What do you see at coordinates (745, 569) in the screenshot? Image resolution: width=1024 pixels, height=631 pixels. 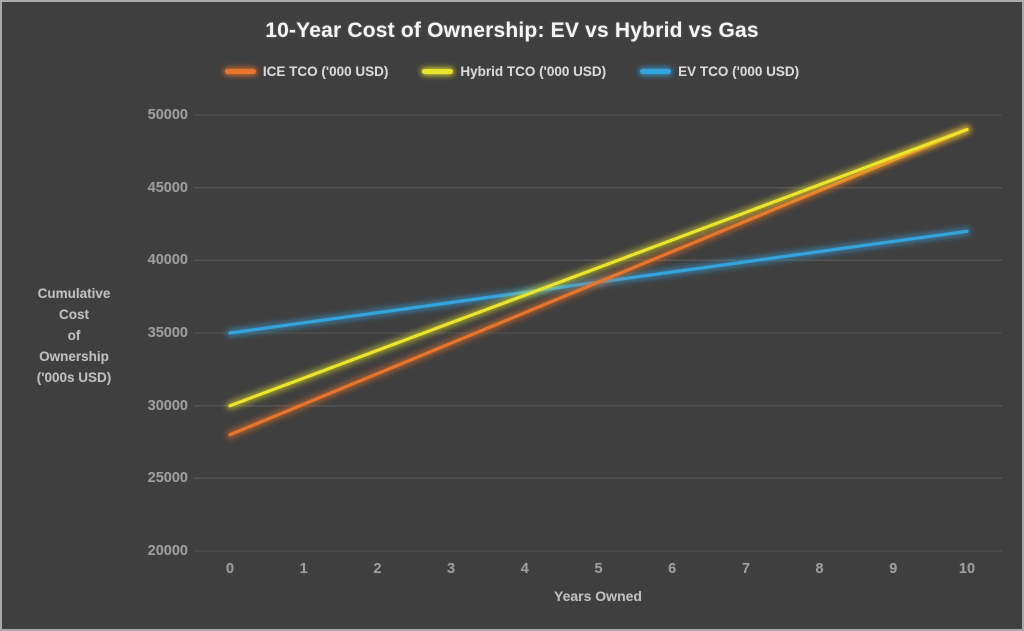 I see `x-tick-label: 7` at bounding box center [745, 569].